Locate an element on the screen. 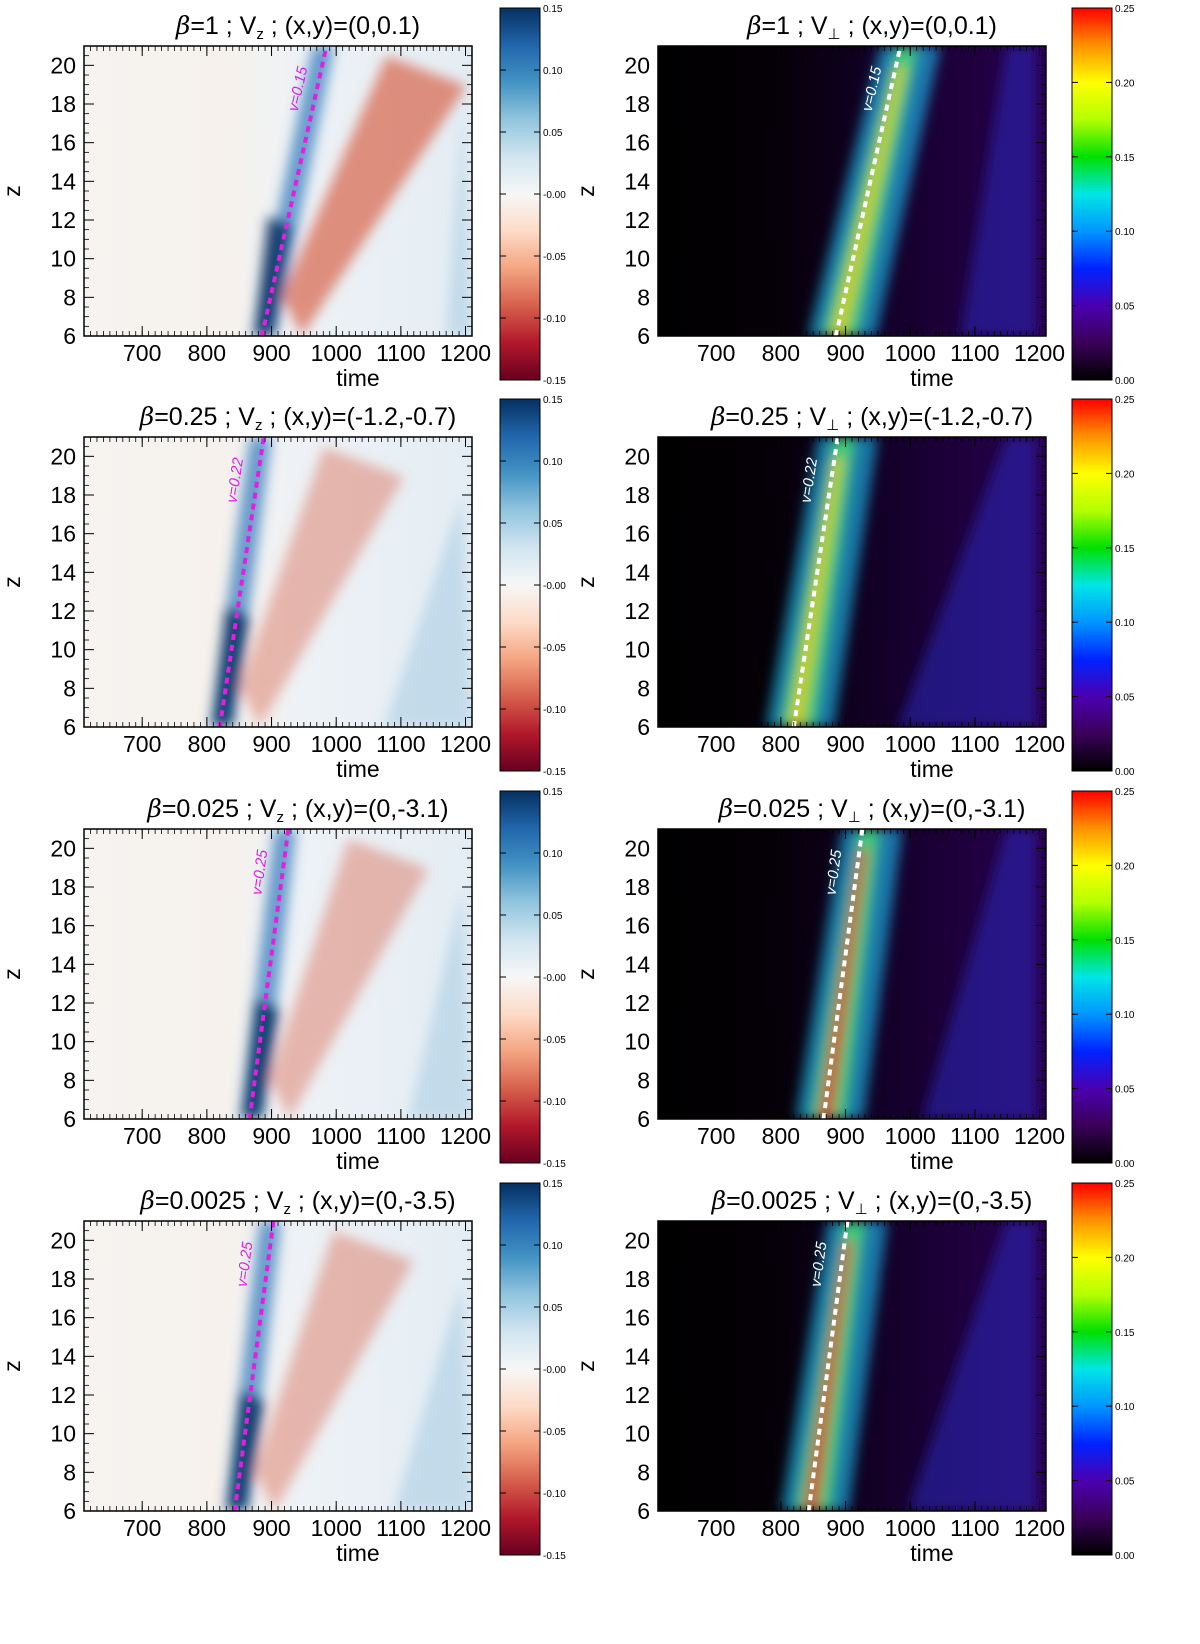 Image resolution: width=1200 pixels, height=1644 pixels. panel-title: β=1 ; V⊥ ; (x,y)=(0,0.1) is located at coordinates (871, 27).